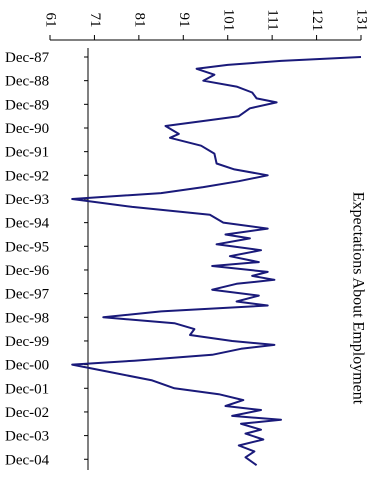 The width and height of the screenshot is (381, 481). I want to click on date-tick-label: Dec-96, so click(27, 271).